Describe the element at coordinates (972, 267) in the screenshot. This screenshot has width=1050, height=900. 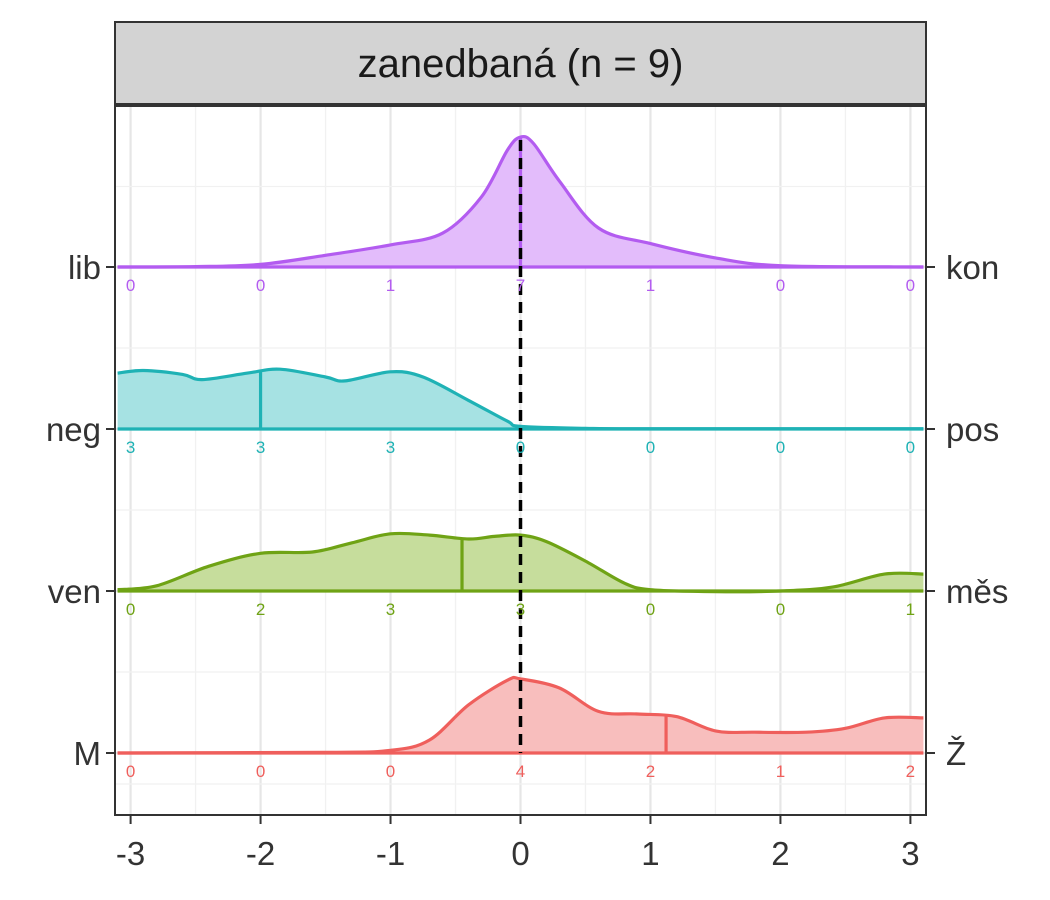
I see `y-label-right: kon` at that location.